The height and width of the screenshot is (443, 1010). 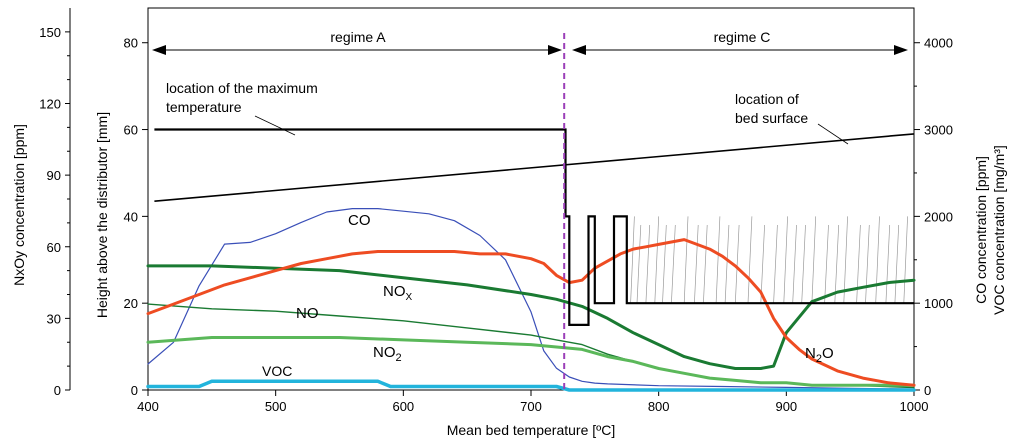 I want to click on x-tick-label: 1000, so click(x=914, y=406).